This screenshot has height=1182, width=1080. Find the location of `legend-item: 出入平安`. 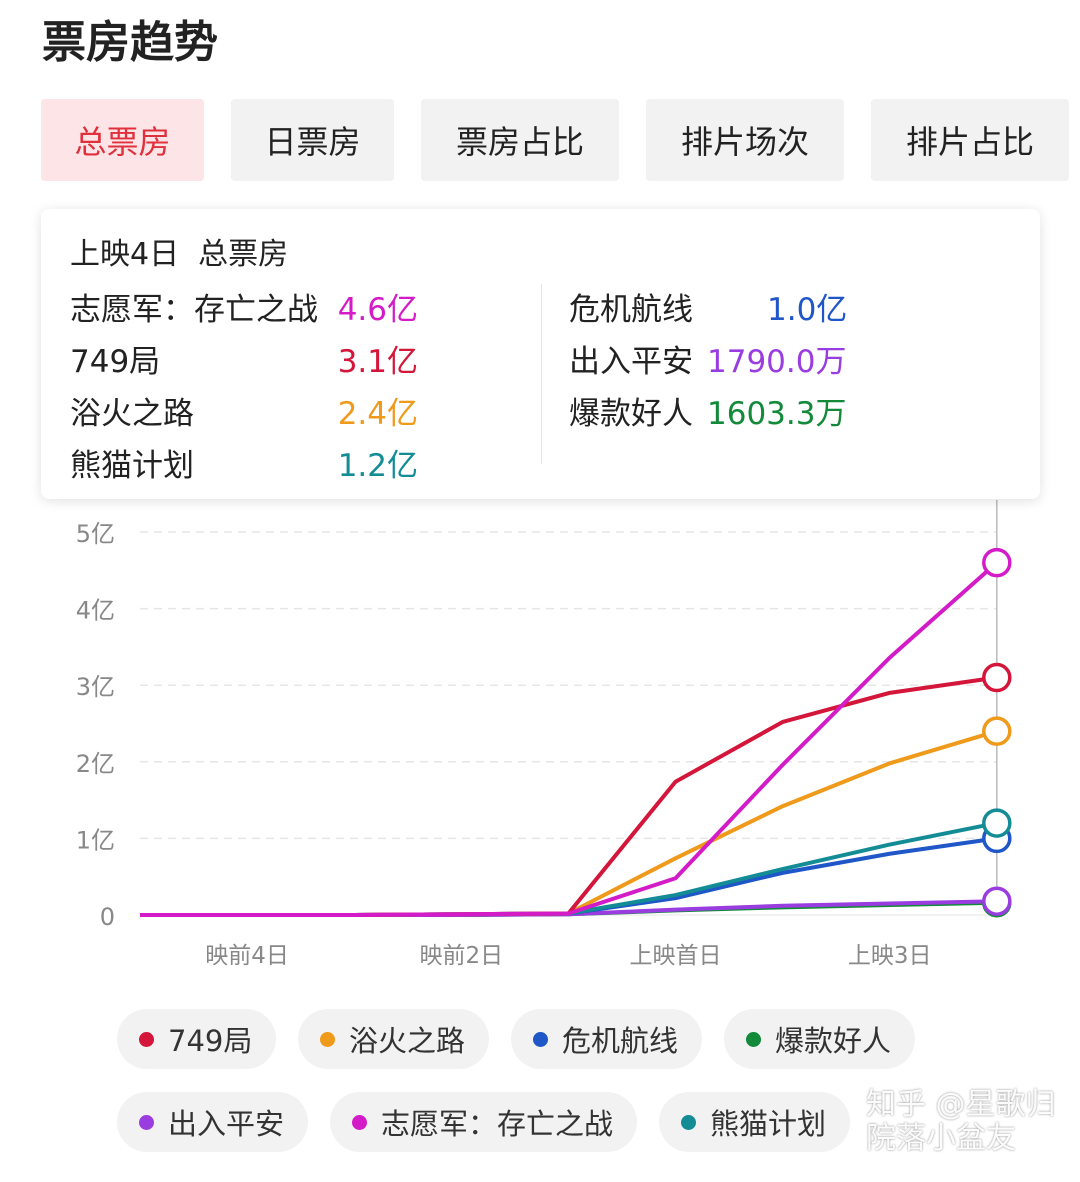

legend-item: 出入平安 is located at coordinates (213, 1122).